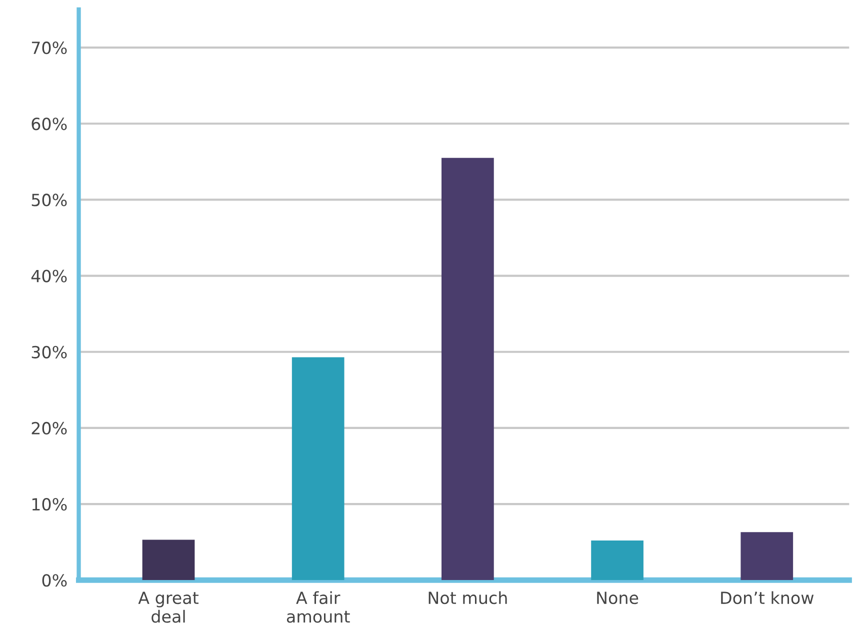 This screenshot has width=856, height=634. Describe the element at coordinates (49, 48) in the screenshot. I see `y-tick-label: 70%` at that location.